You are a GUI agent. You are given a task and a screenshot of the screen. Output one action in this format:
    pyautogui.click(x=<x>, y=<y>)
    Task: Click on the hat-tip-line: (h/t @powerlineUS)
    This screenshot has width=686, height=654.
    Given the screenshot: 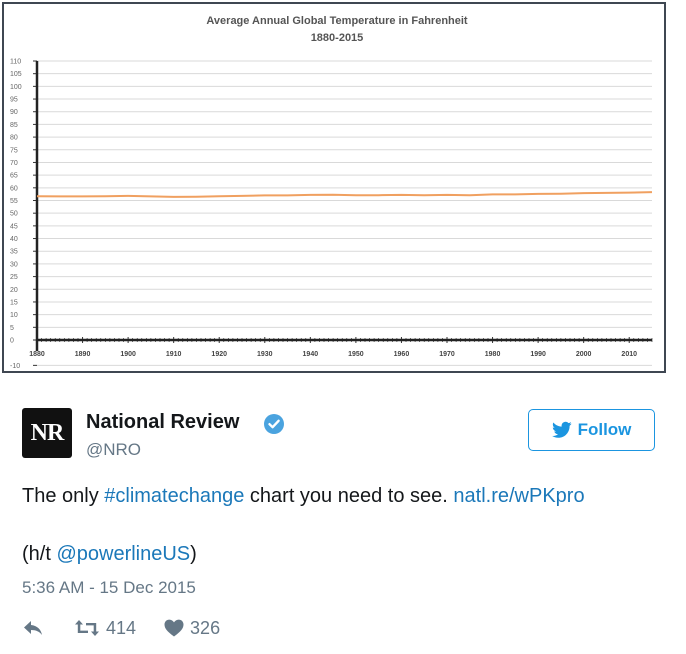 What is the action you would take?
    pyautogui.click(x=109, y=554)
    